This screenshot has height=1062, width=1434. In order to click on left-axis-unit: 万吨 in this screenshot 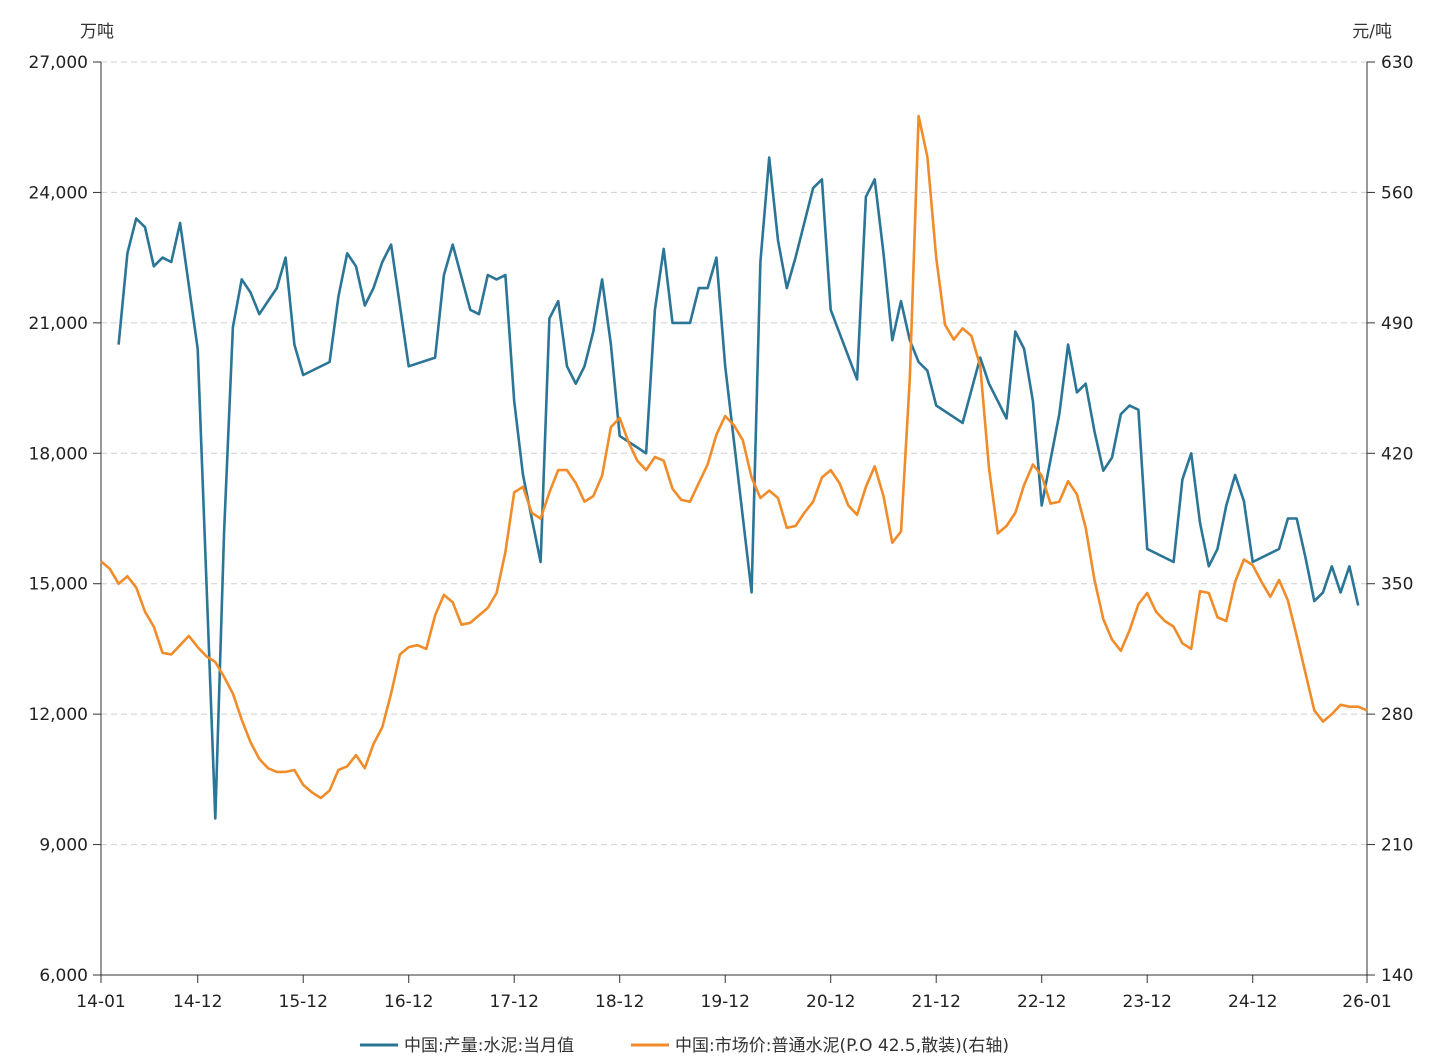, I will do `click(97, 32)`.